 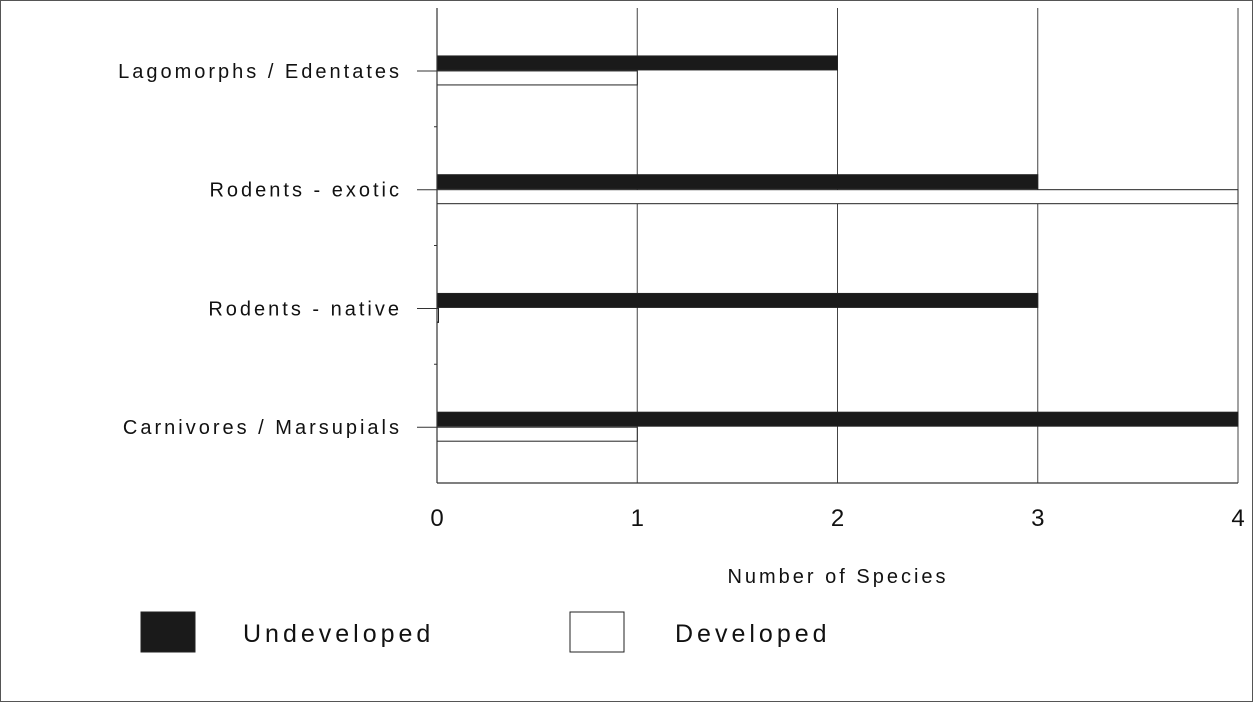 What do you see at coordinates (260, 72) in the screenshot?
I see `category-label: Lagomorphs / Edentates` at bounding box center [260, 72].